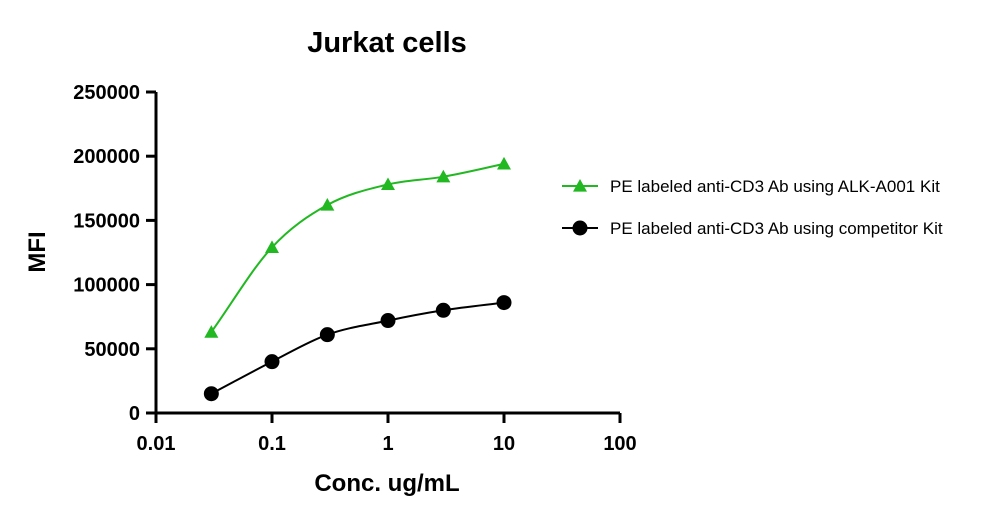 Image resolution: width=1000 pixels, height=521 pixels. What do you see at coordinates (504, 444) in the screenshot?
I see `x-tick-label: 10` at bounding box center [504, 444].